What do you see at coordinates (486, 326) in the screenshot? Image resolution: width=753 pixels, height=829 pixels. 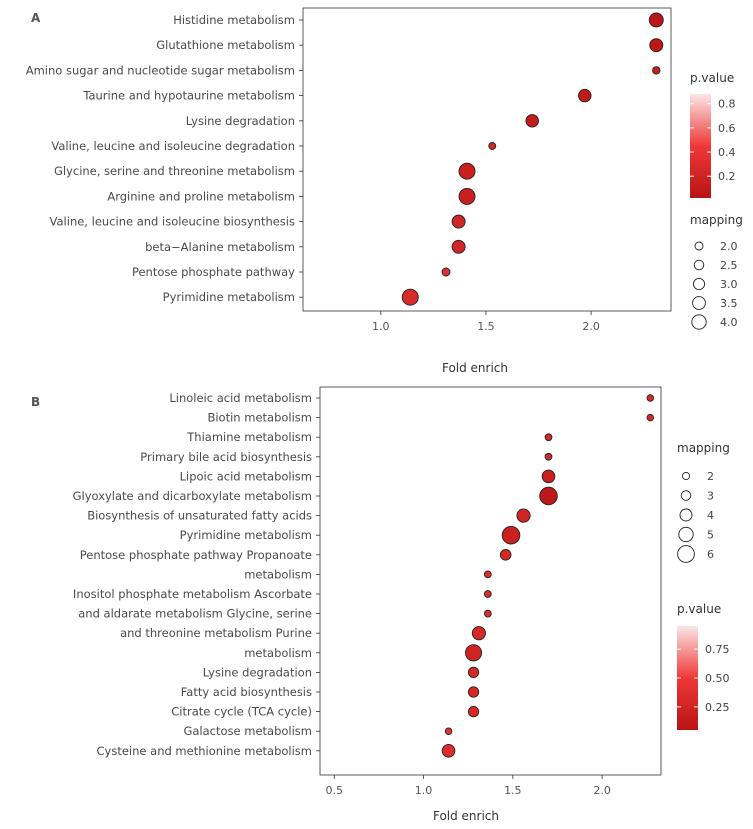 I see `panel-a-x-tick-label: 1.5` at bounding box center [486, 326].